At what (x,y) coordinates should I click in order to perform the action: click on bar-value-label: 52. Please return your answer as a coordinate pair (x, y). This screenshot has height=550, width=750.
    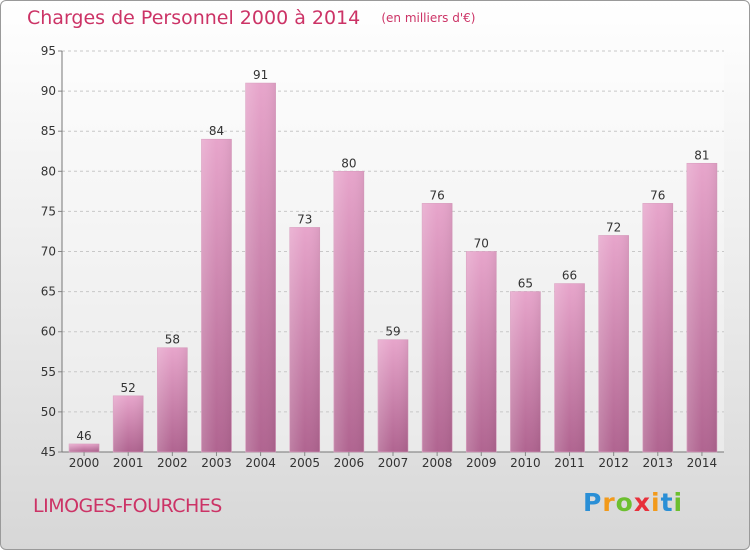
    Looking at the image, I should click on (128, 388).